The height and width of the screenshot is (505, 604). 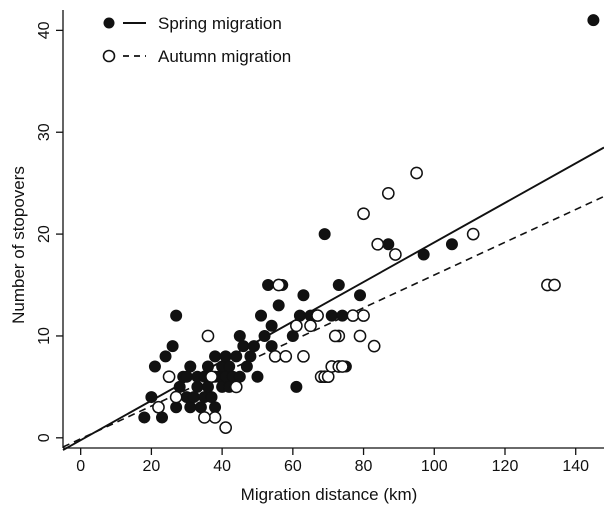 What do you see at coordinates (505, 466) in the screenshot?
I see `x-tick-label: 120` at bounding box center [505, 466].